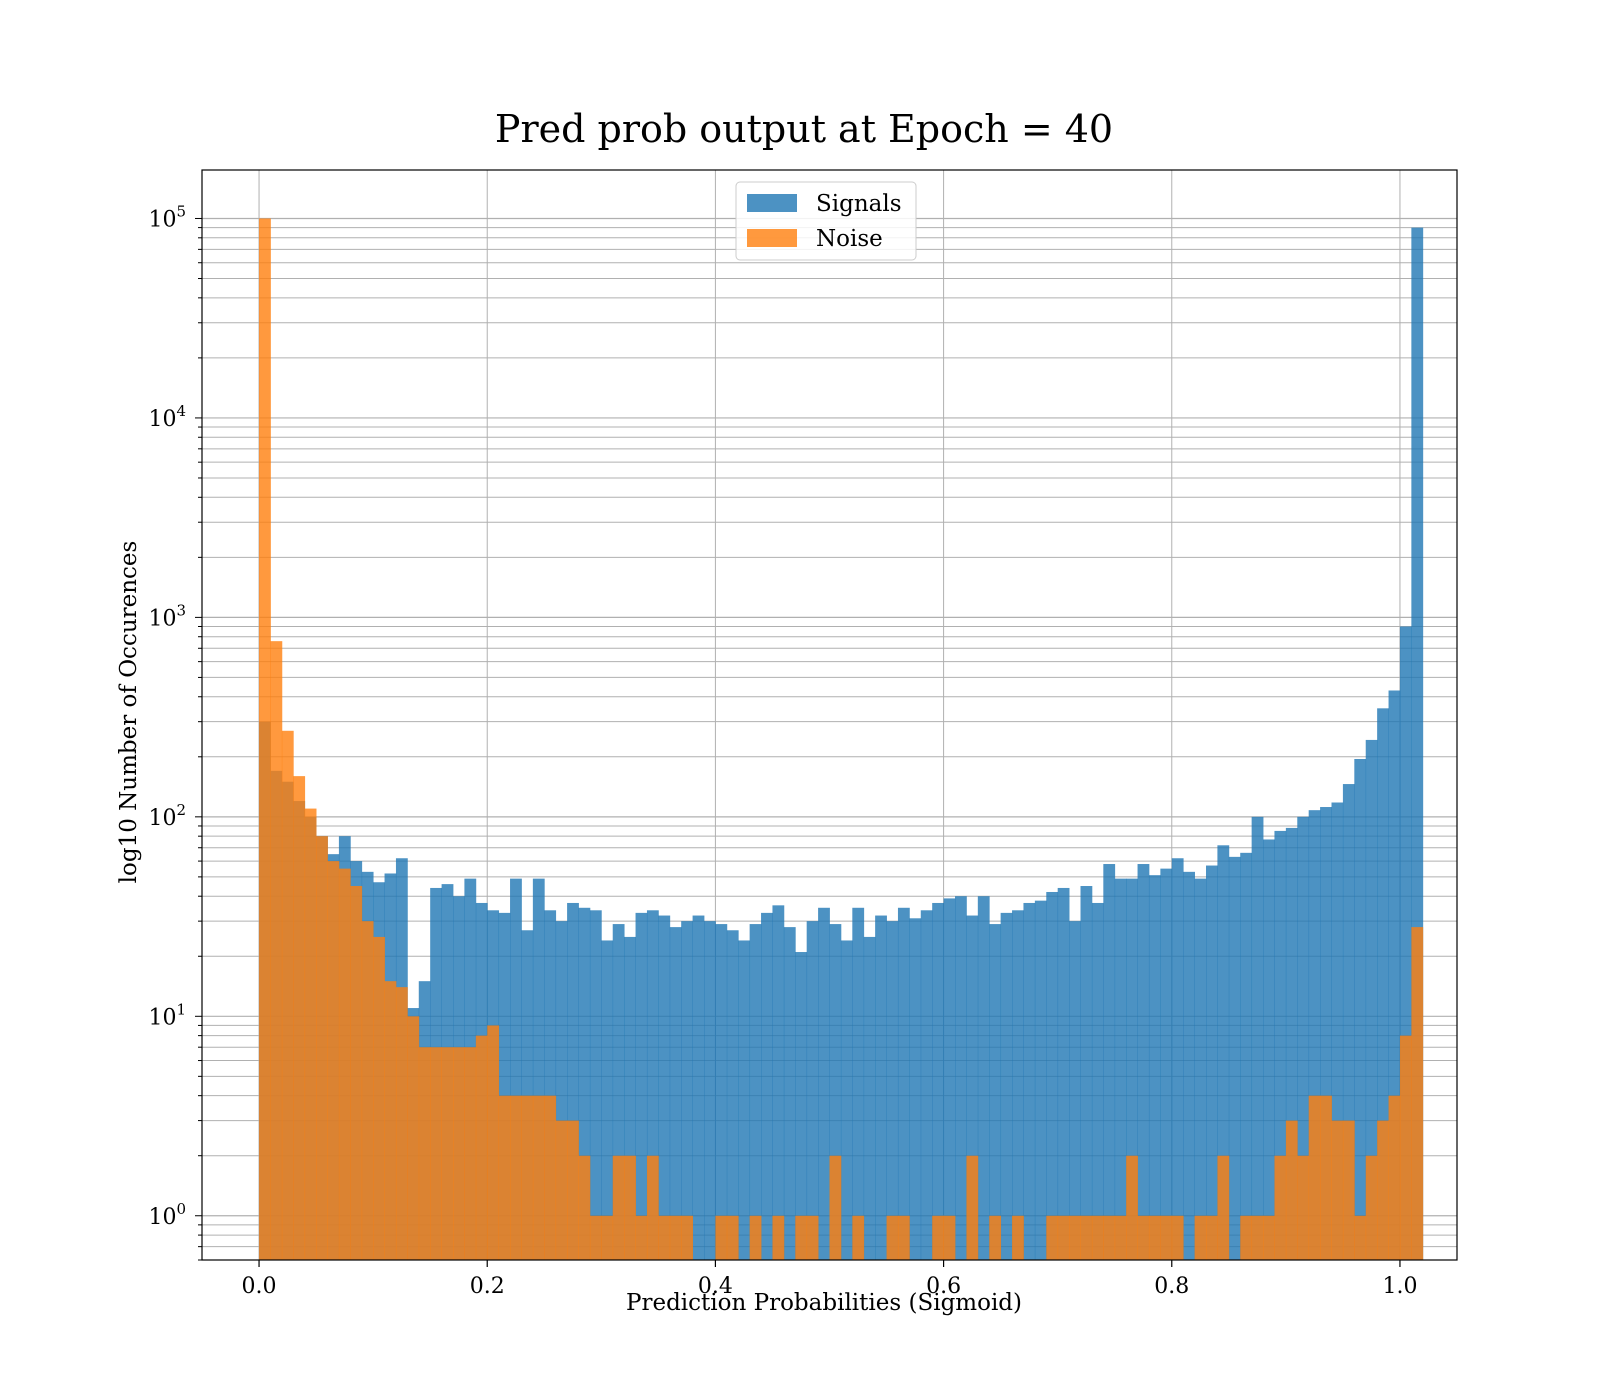  What do you see at coordinates (804, 129) in the screenshot?
I see `chart-title: Pred prob output at Epoch = 40` at bounding box center [804, 129].